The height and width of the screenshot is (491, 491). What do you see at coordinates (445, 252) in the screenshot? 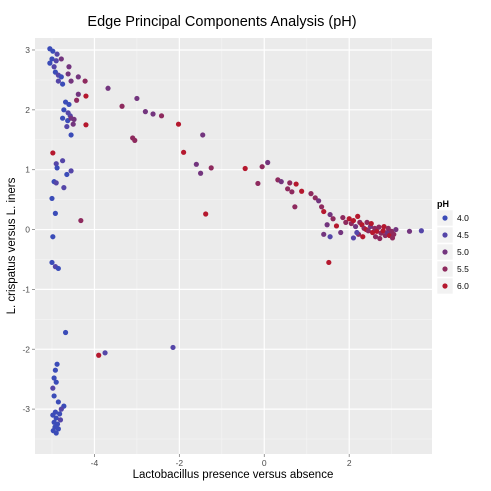
I see `legend-swatch` at bounding box center [445, 252].